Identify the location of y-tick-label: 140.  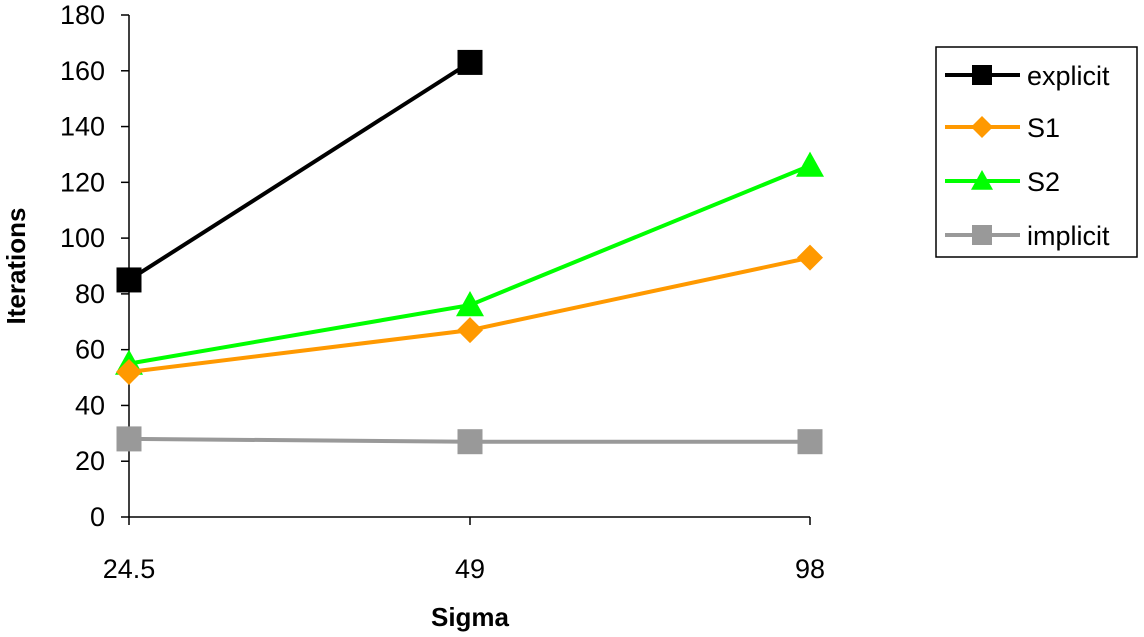
(82, 127).